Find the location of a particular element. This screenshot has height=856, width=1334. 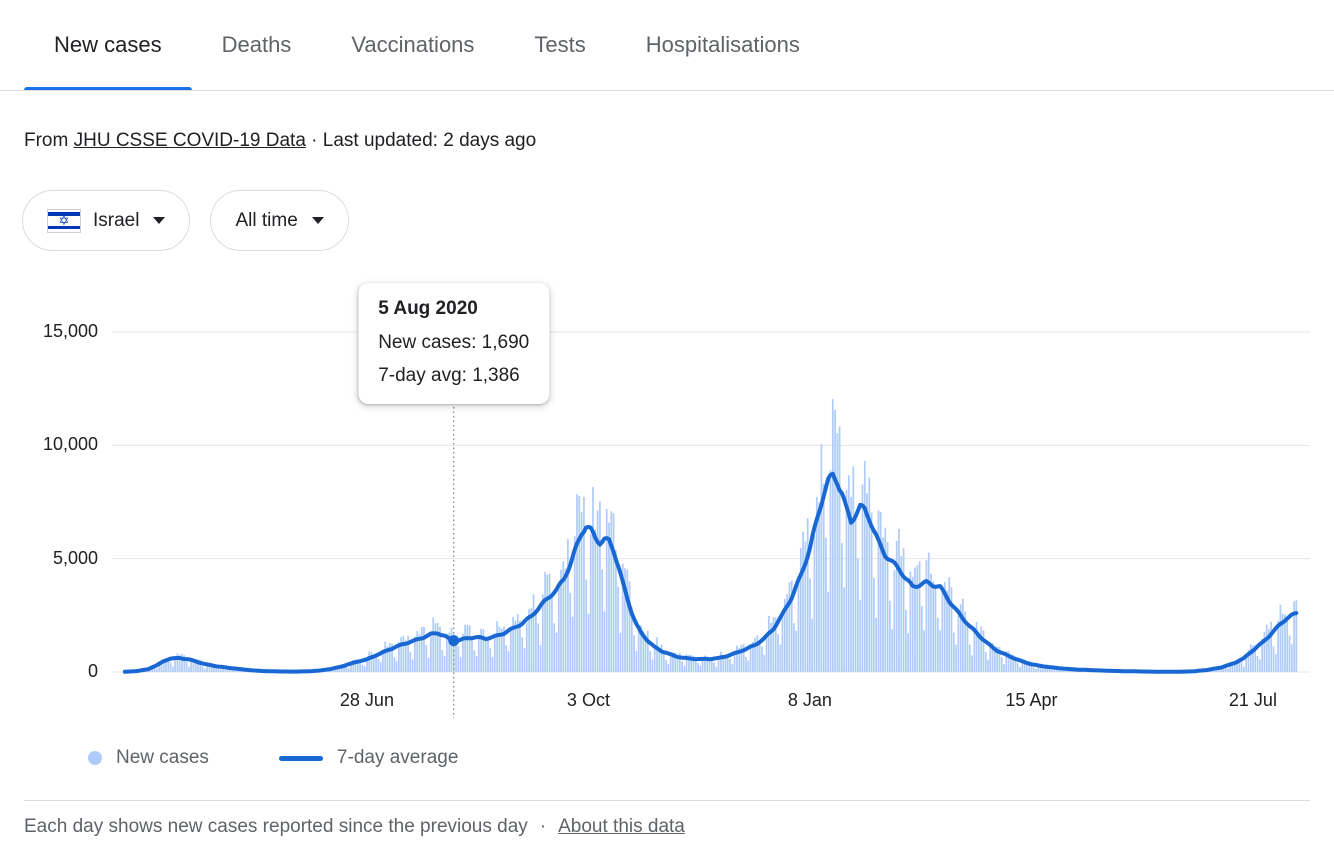

x-axis-tick: 15 Apr is located at coordinates (1031, 700).